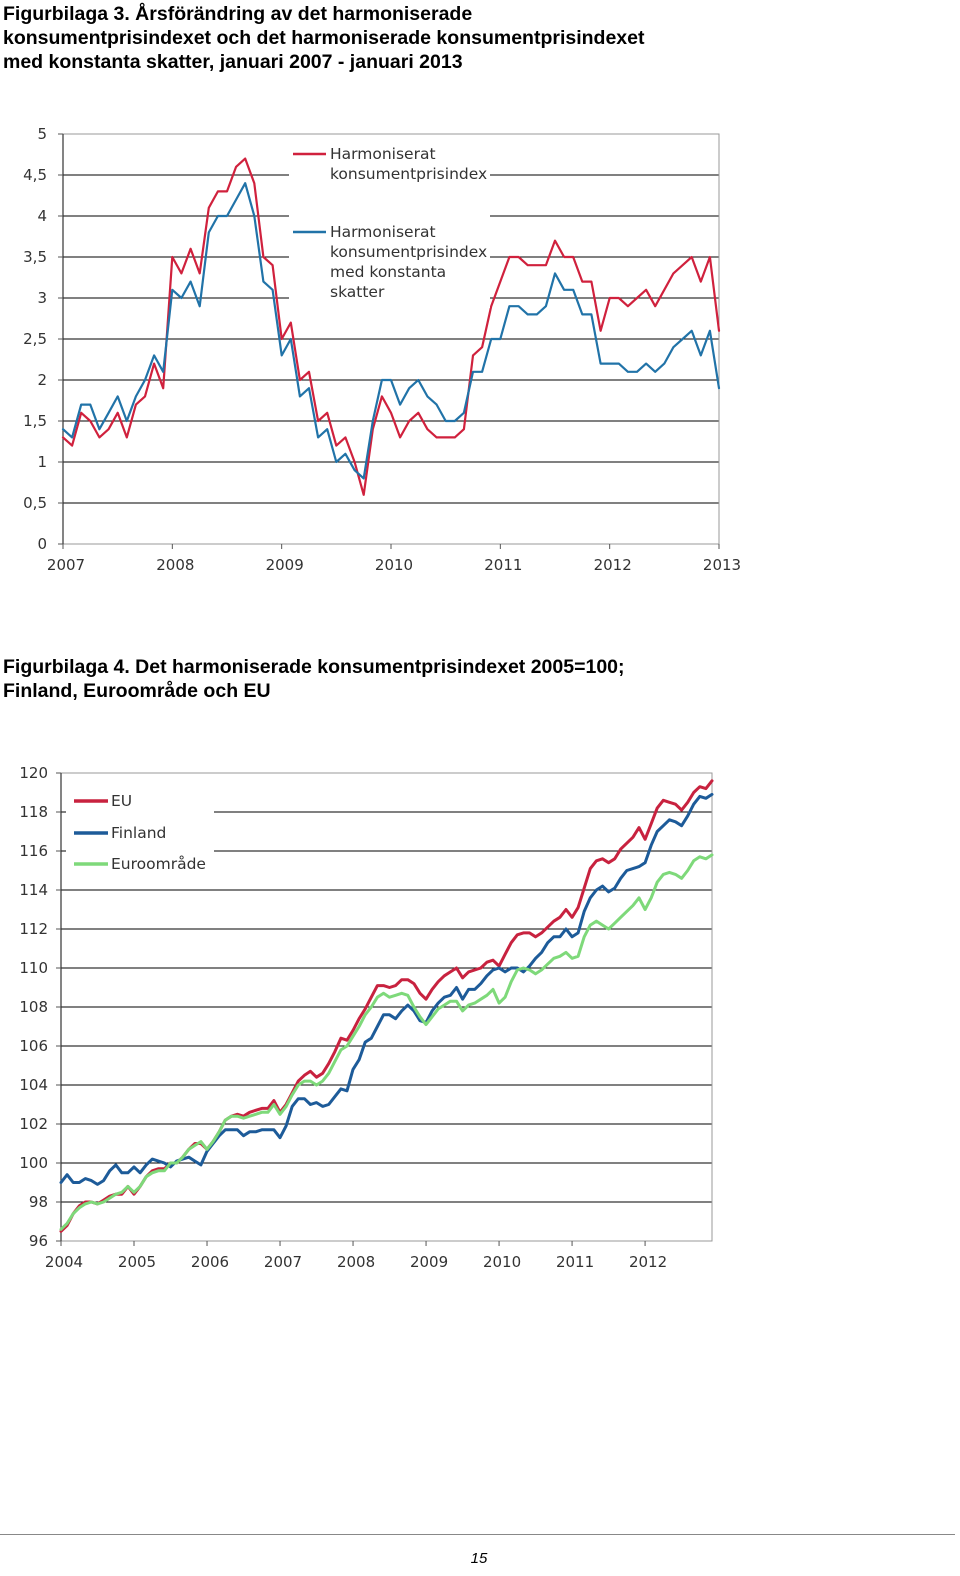 The image size is (960, 1576). I want to click on legend-label: med konstanta, so click(388, 272).